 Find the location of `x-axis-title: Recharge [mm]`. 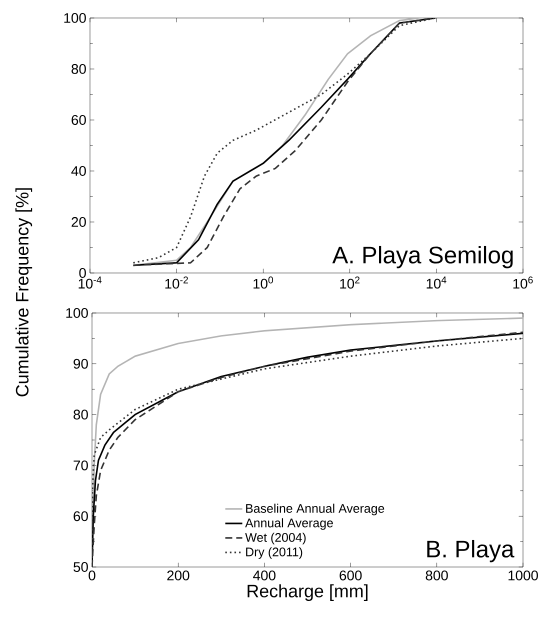

x-axis-title: Recharge [mm] is located at coordinates (308, 592).